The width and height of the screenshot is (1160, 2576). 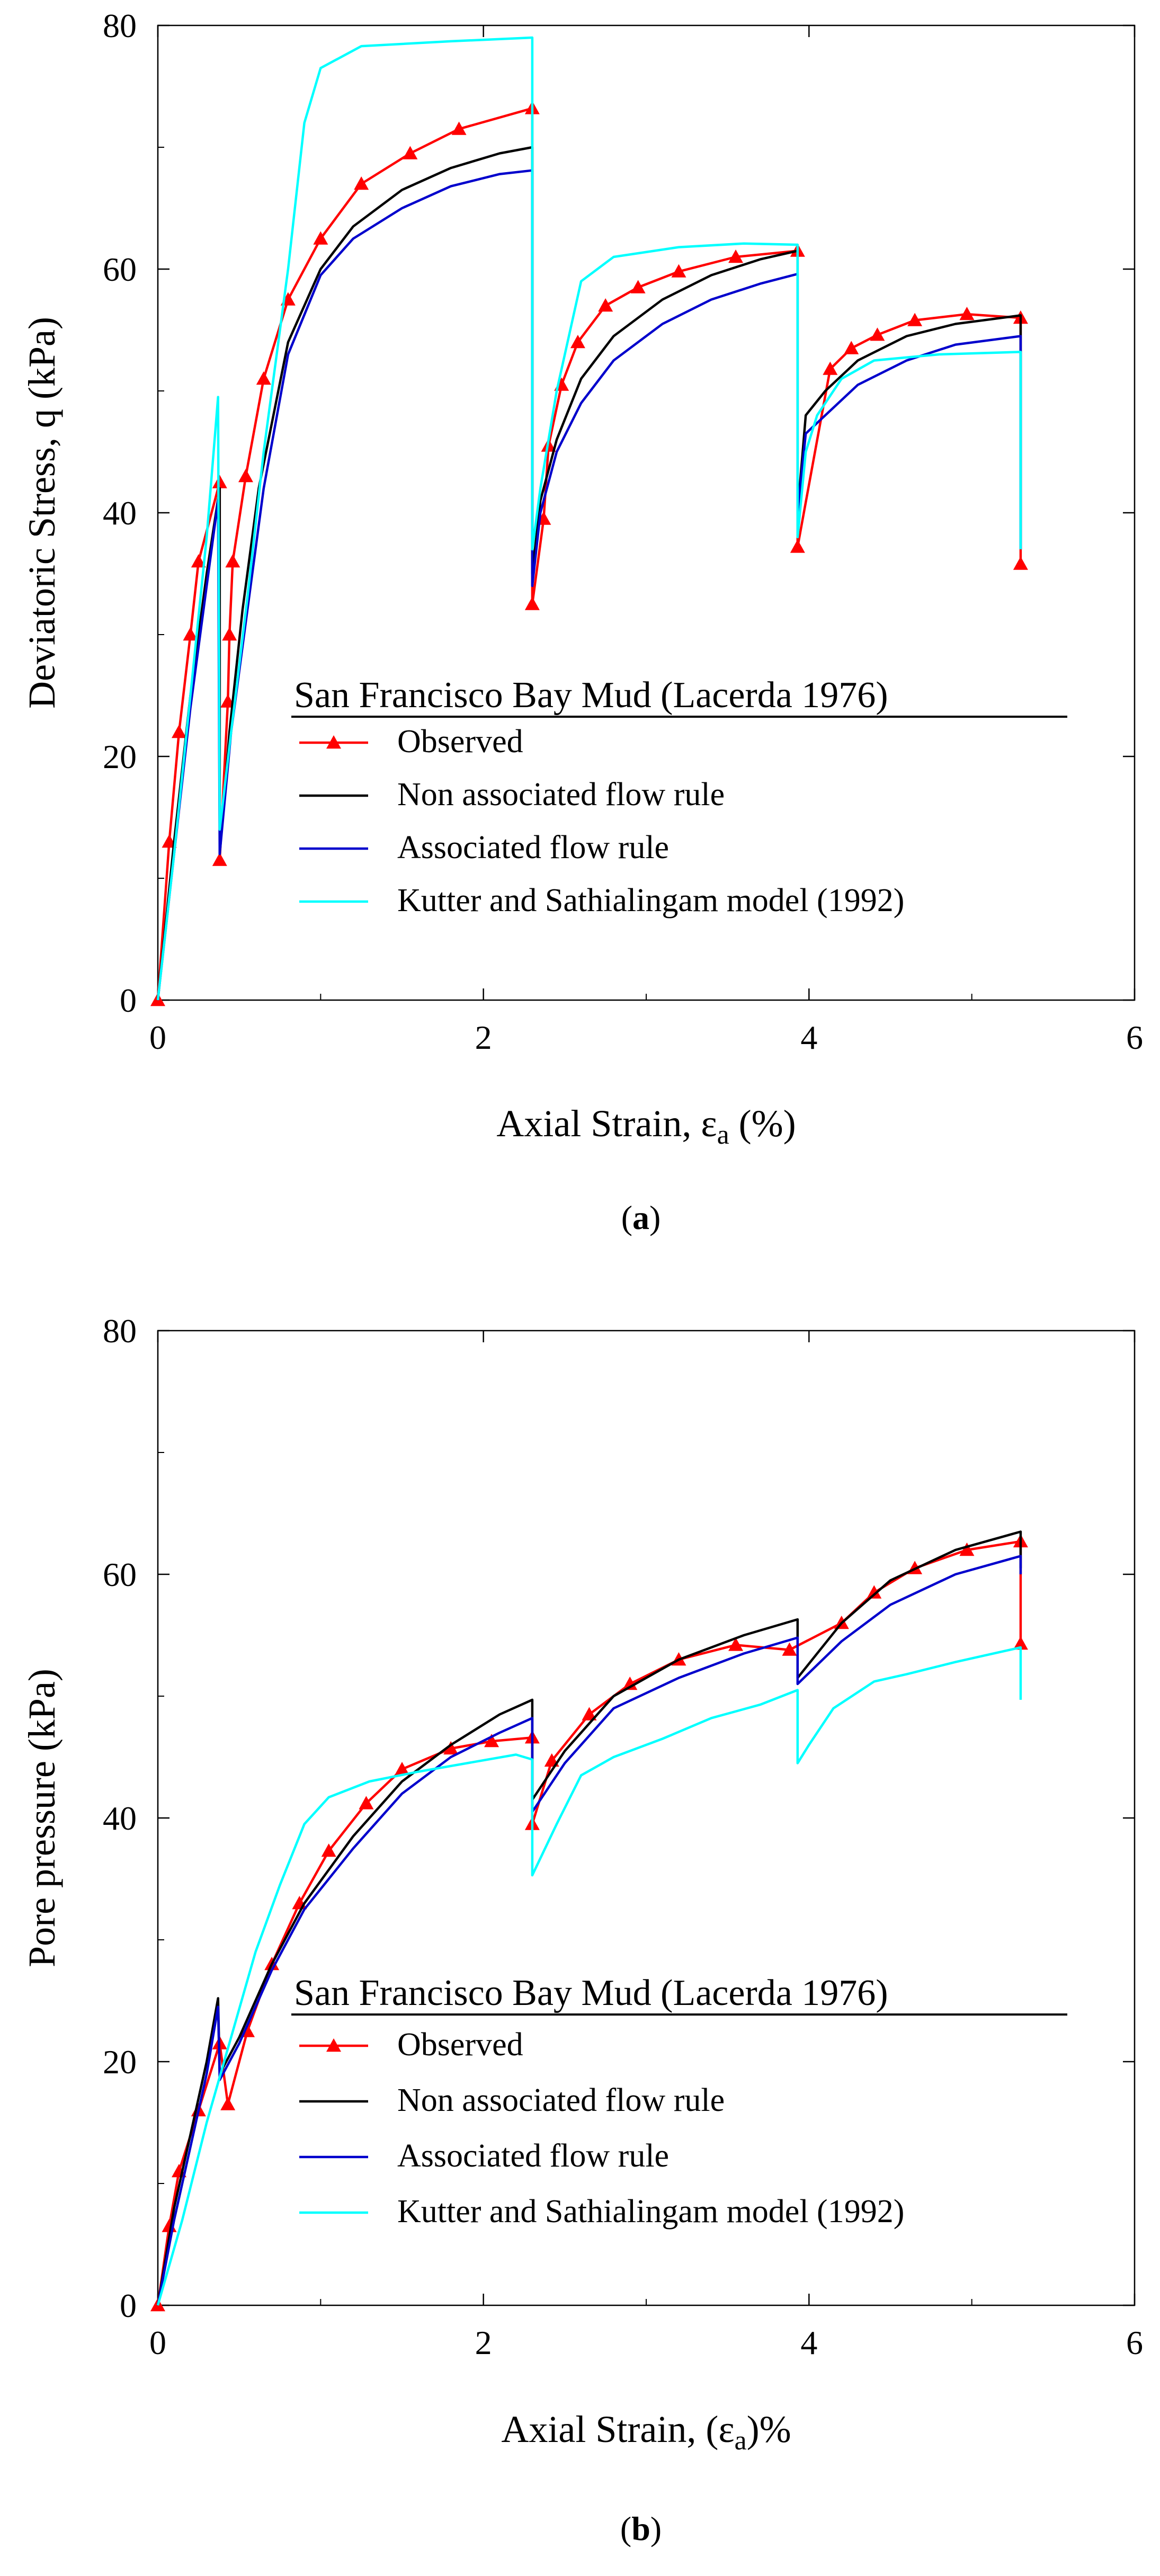 I want to click on x-axis-title-tail: )%, so click(x=769, y=2429).